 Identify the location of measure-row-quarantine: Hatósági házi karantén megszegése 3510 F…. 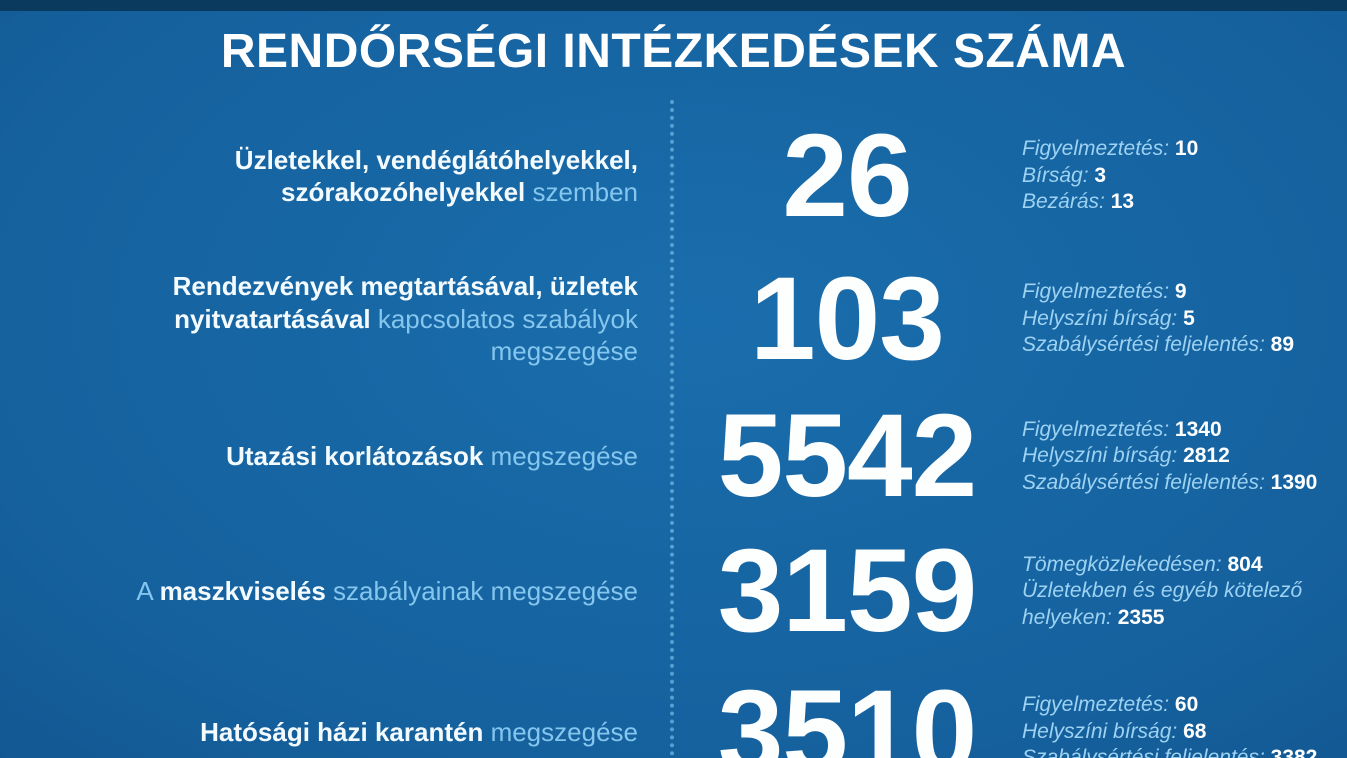
(673, 708).